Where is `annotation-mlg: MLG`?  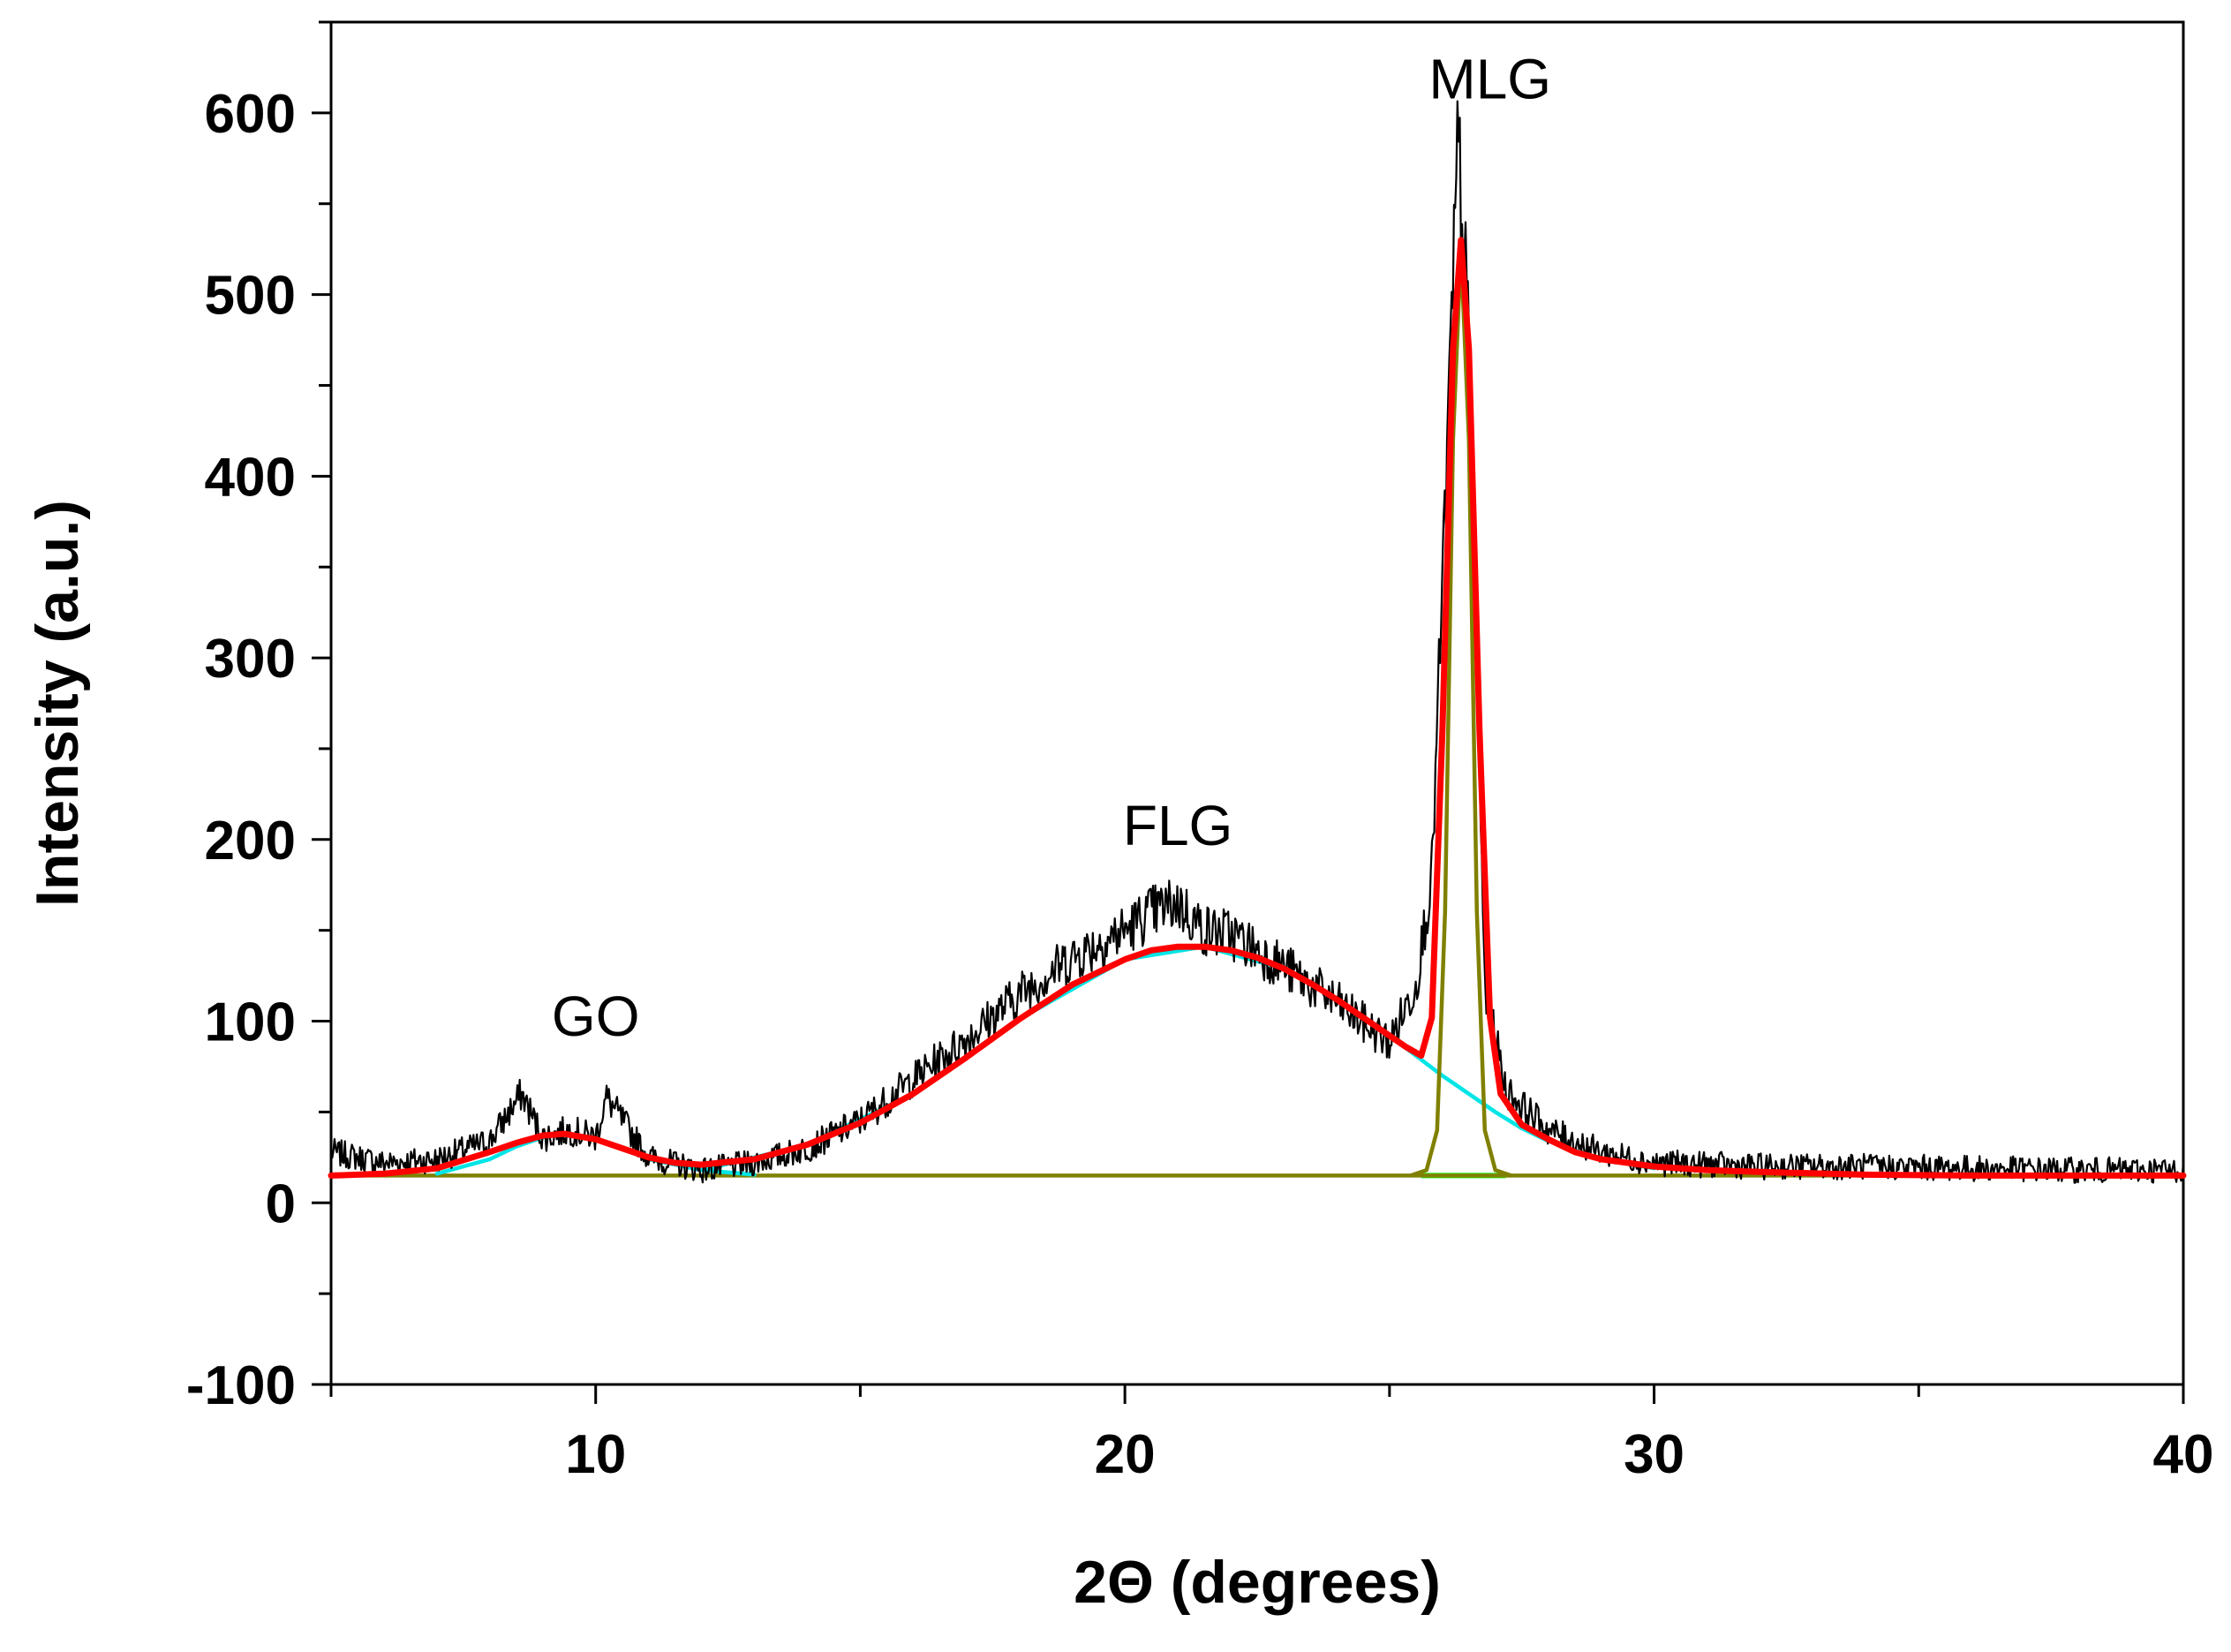
annotation-mlg: MLG is located at coordinates (1490, 78).